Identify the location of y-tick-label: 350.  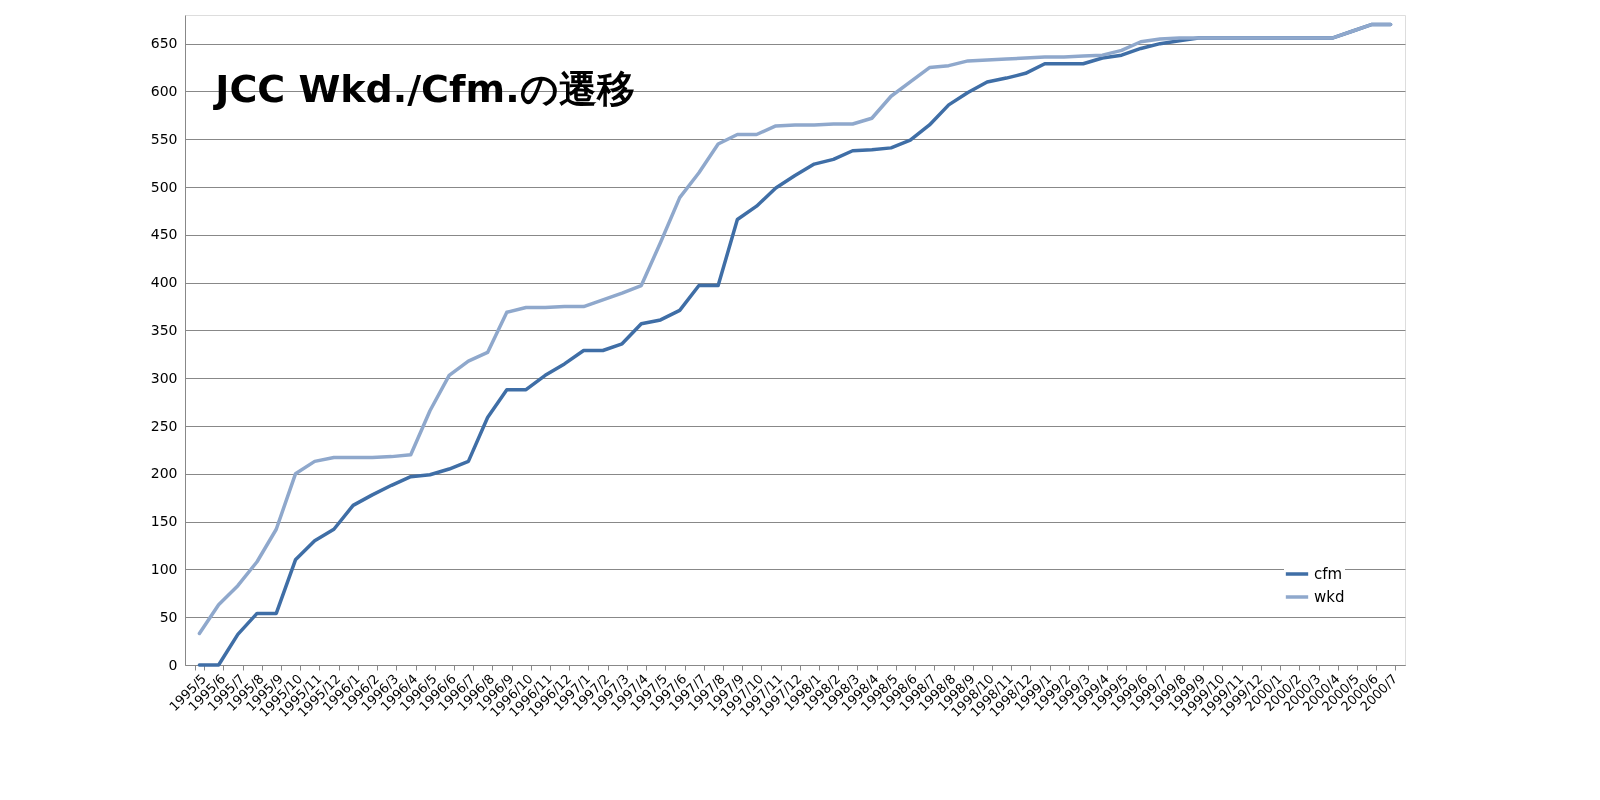
(164, 329).